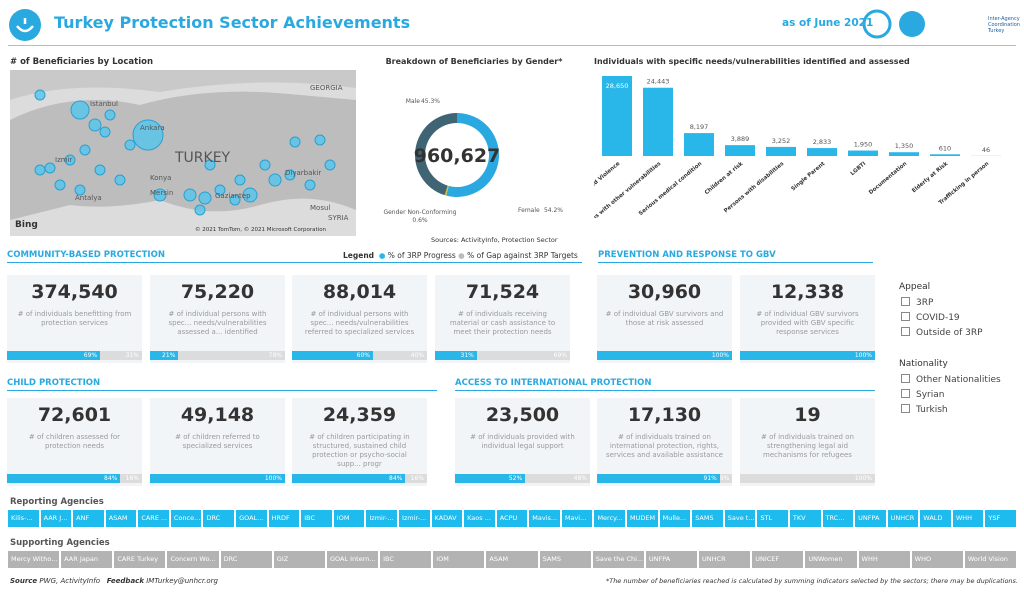  I want to click on filter-option: Syrian, so click(922, 394).